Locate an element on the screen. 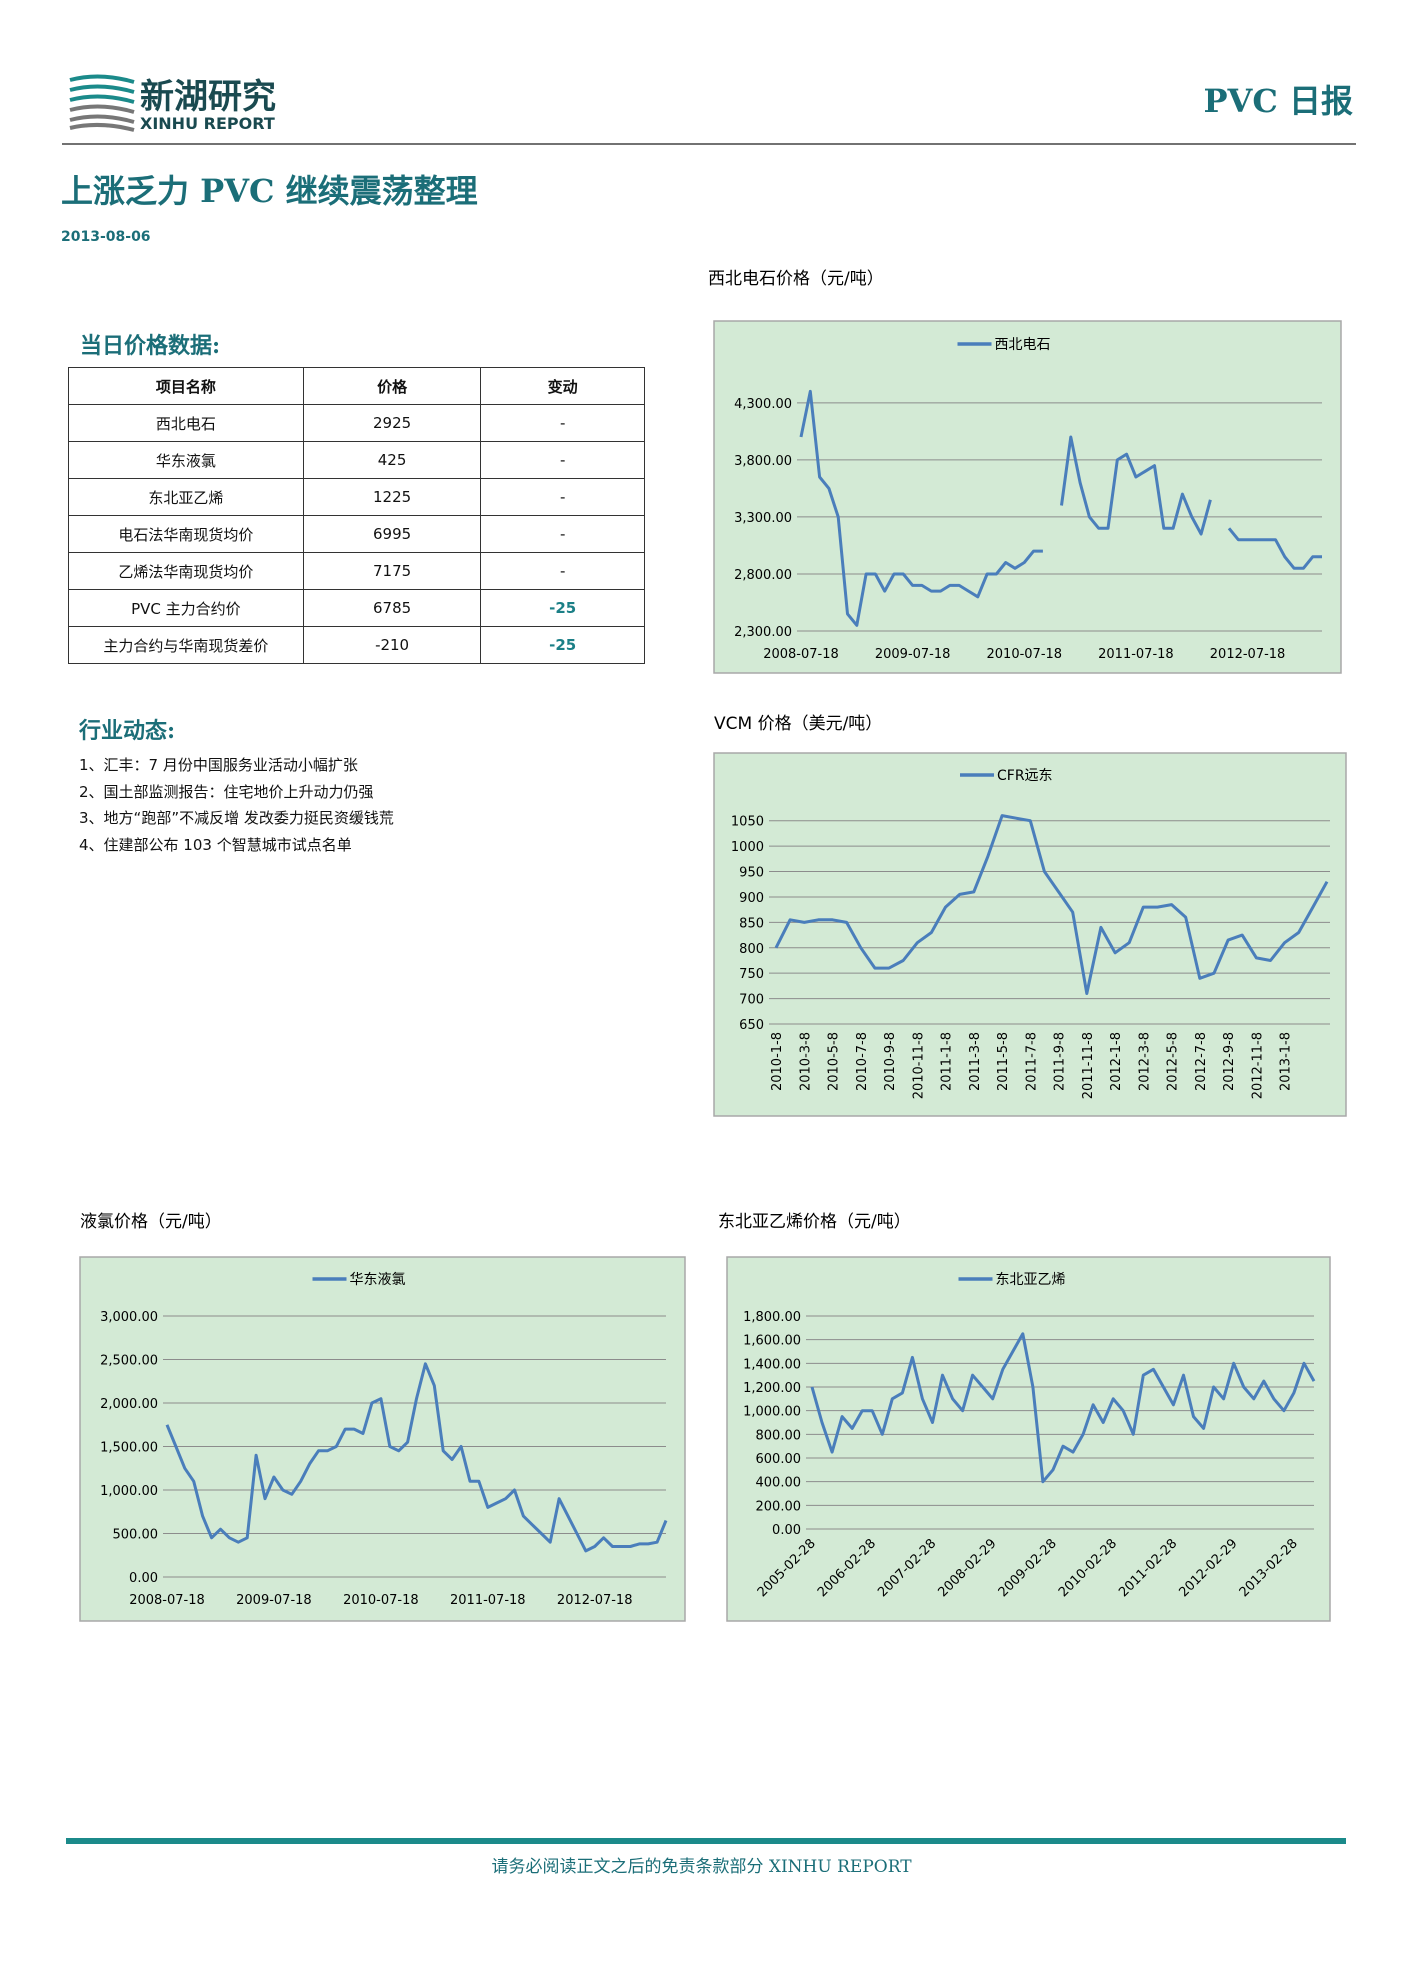 This screenshot has width=1403, height=1984. x-tick-label: 2011-5-8 is located at coordinates (1003, 1061).